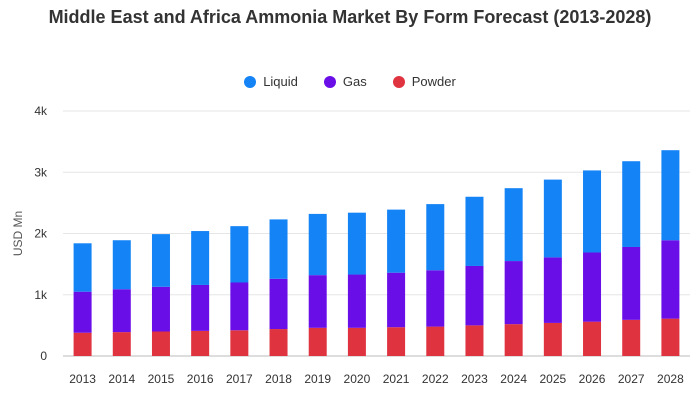  I want to click on bar-liquid-2022, so click(435, 237).